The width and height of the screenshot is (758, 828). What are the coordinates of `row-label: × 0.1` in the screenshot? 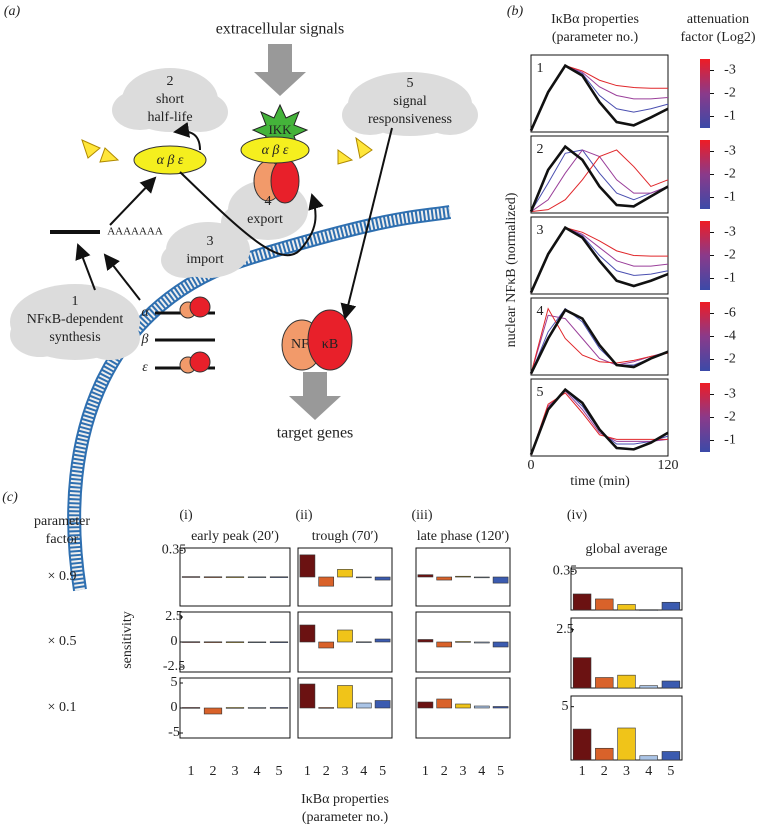 It's located at (62, 707).